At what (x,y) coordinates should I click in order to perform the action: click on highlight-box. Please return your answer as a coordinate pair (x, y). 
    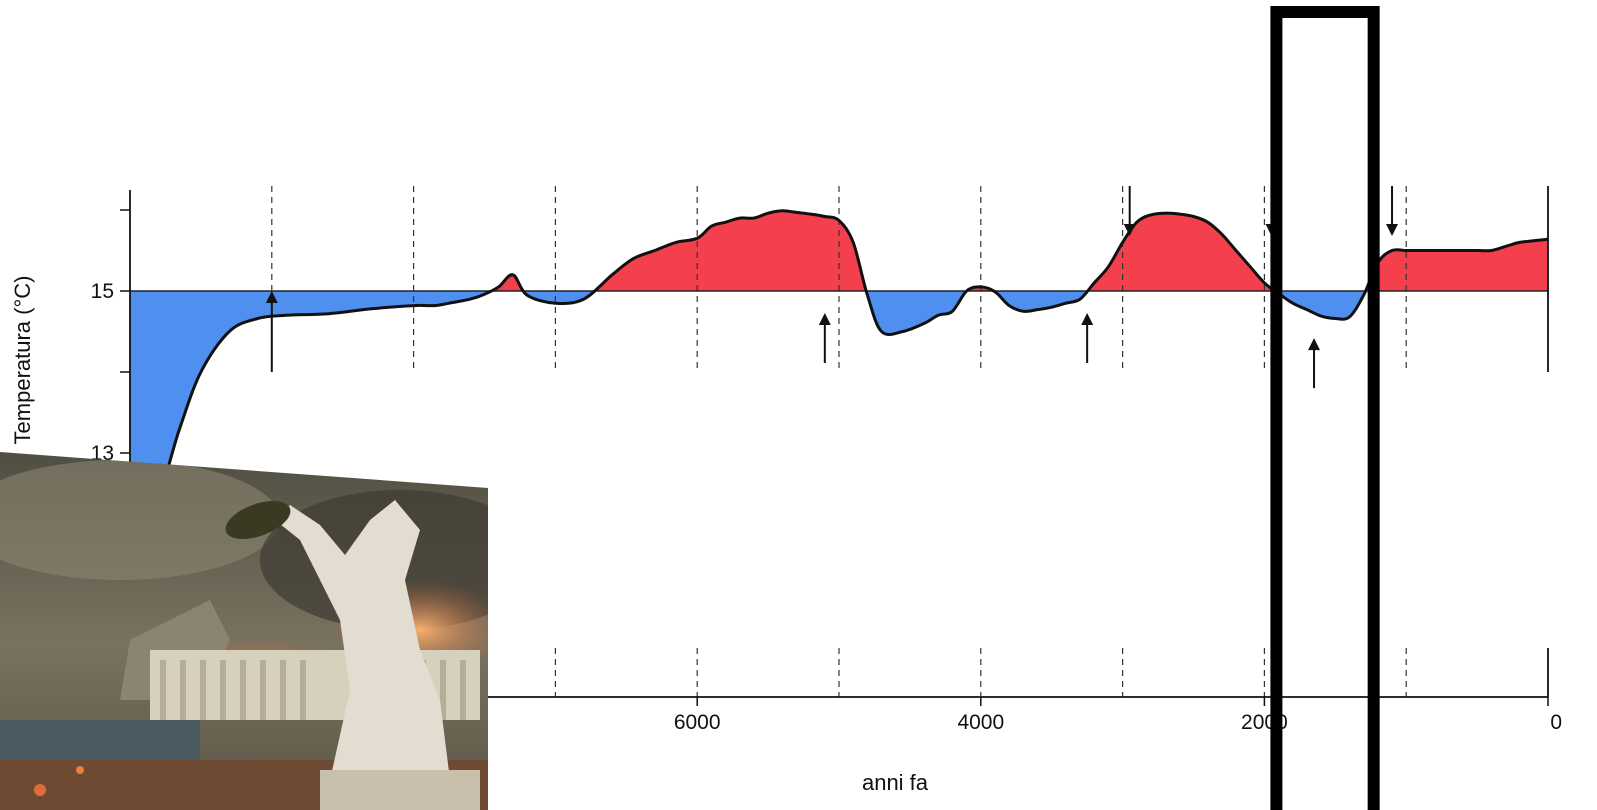
    Looking at the image, I should click on (1325, 408).